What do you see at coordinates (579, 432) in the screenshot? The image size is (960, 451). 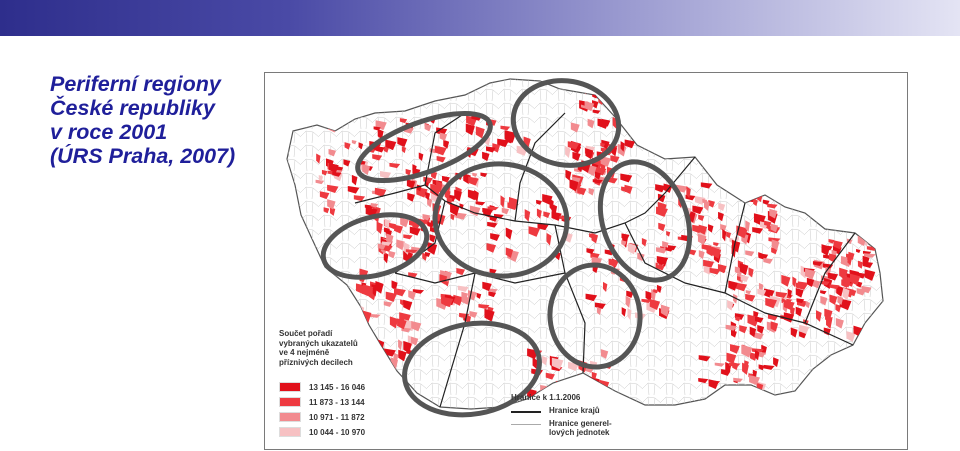 I see `boundary-label-units-line-2: lových jednotek` at bounding box center [579, 432].